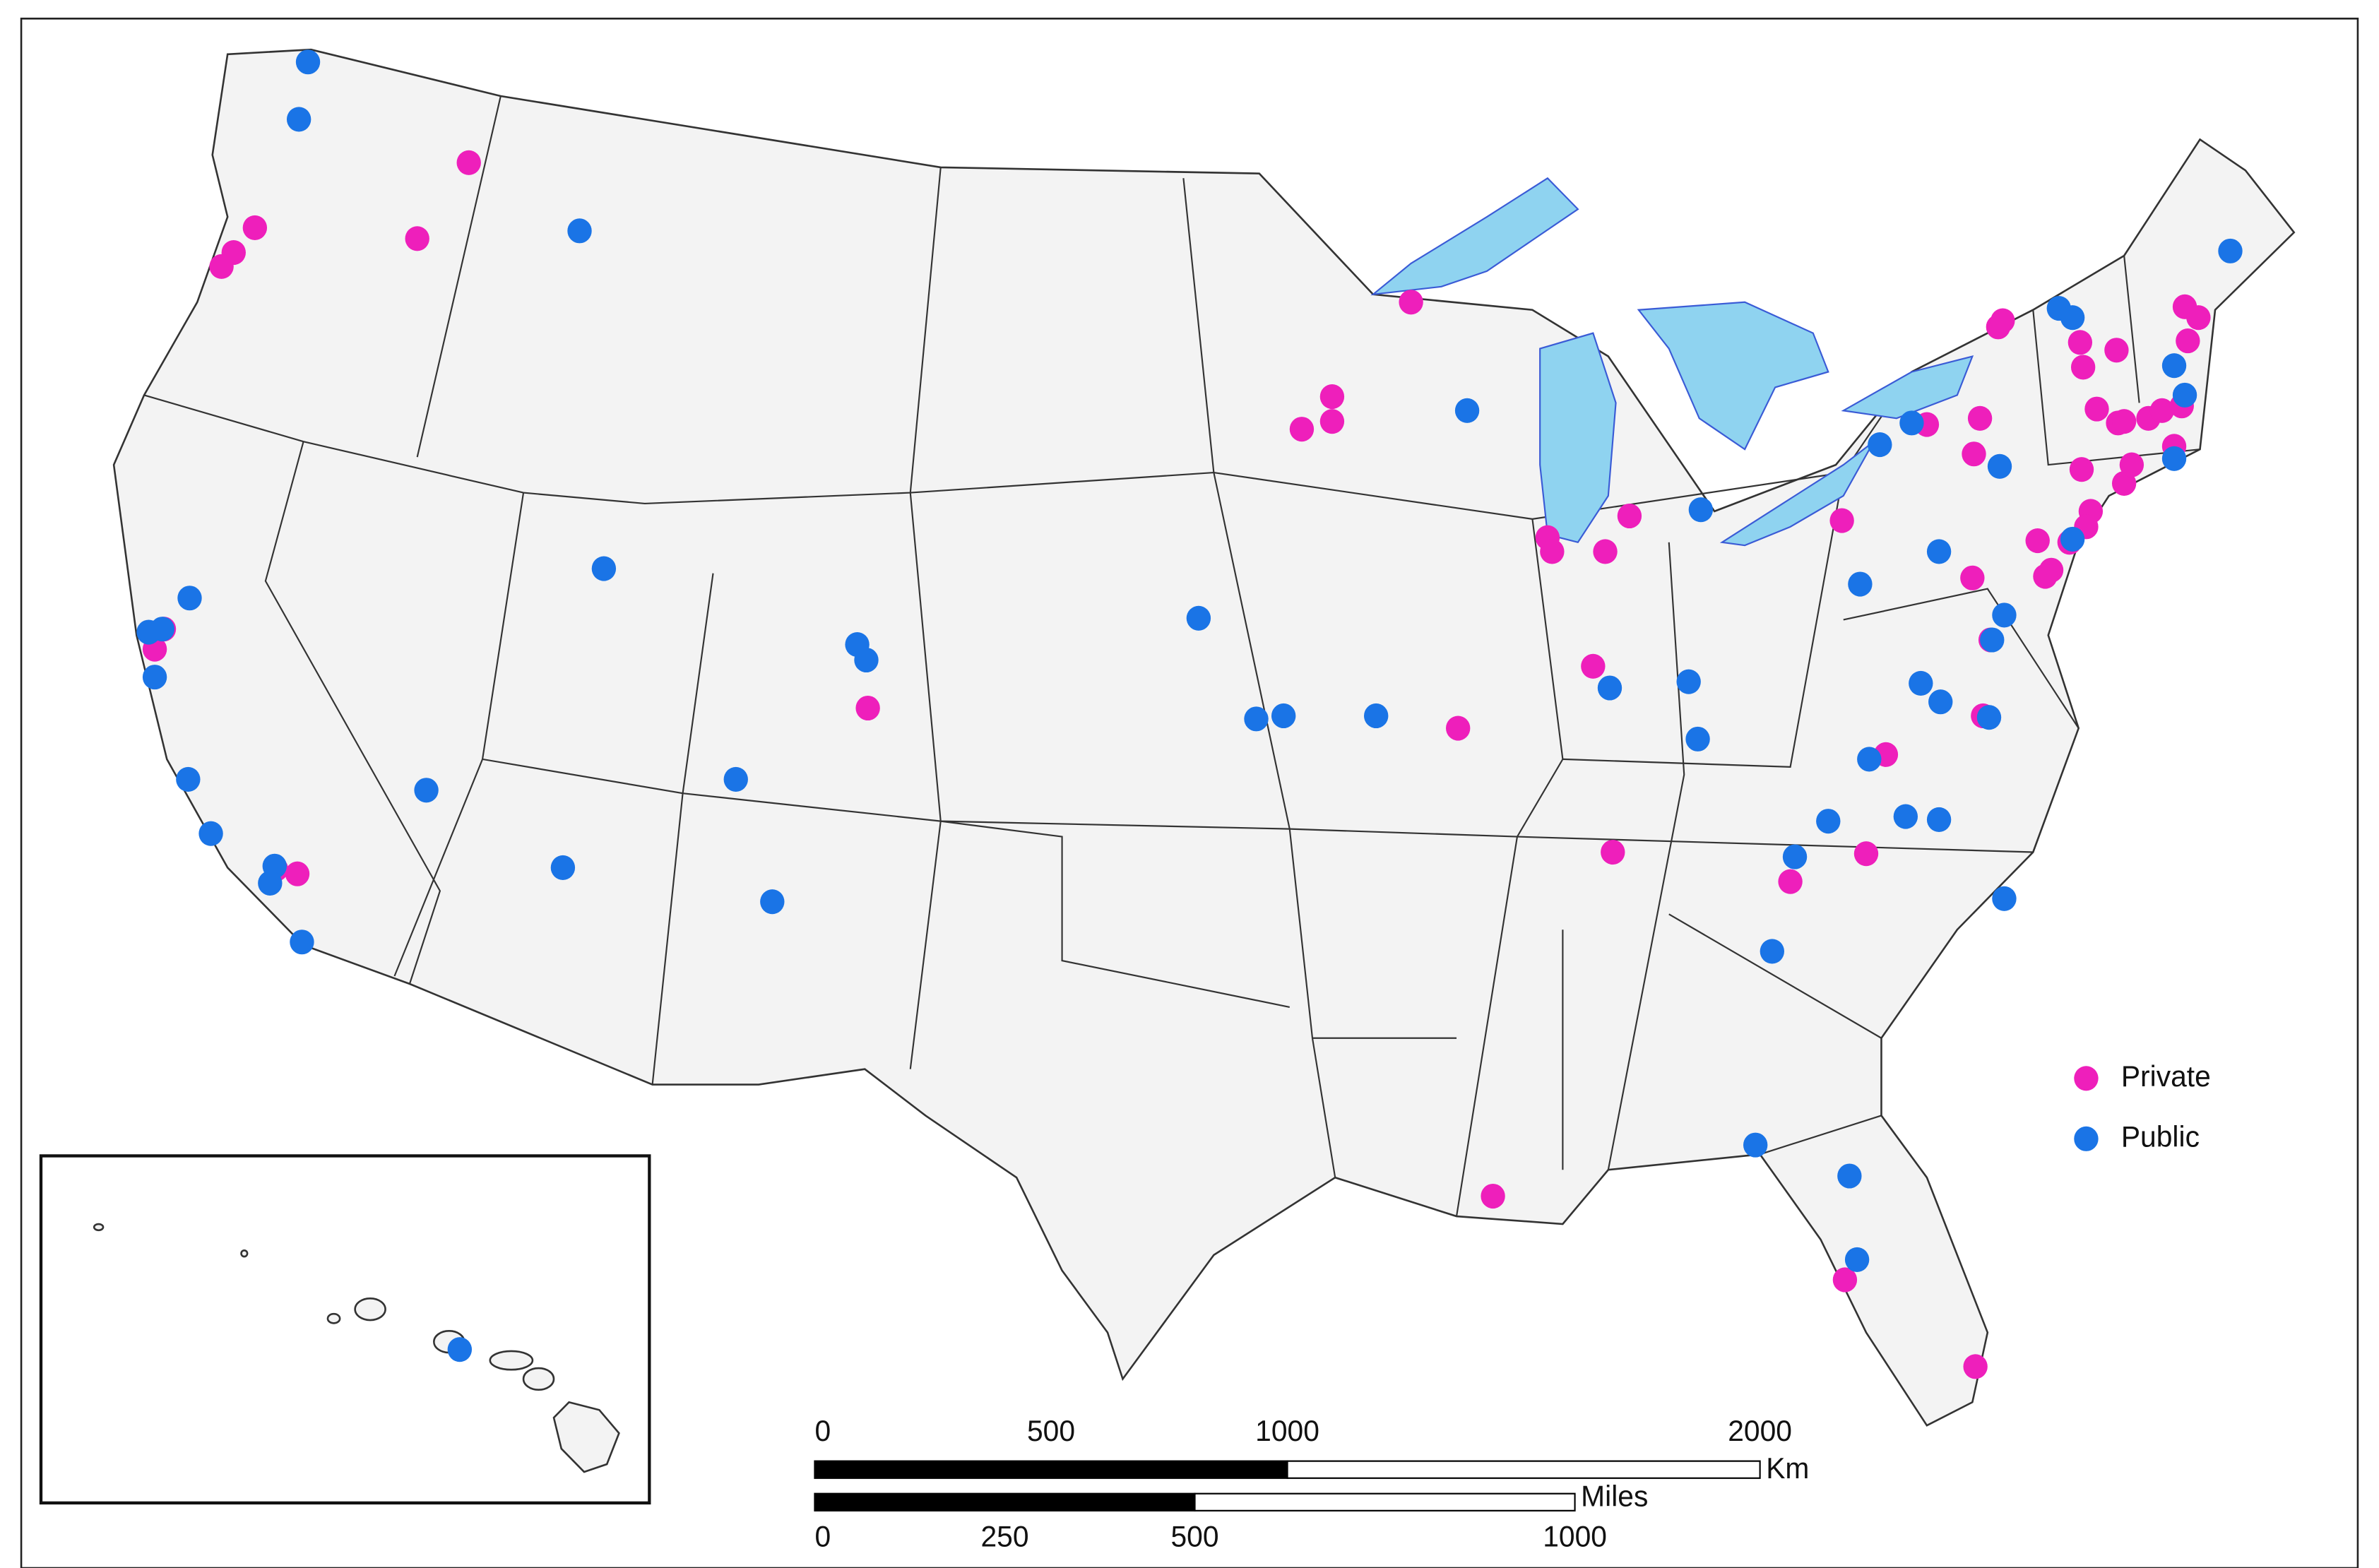  What do you see at coordinates (1672, 362) in the screenshot?
I see `great-lakes` at bounding box center [1672, 362].